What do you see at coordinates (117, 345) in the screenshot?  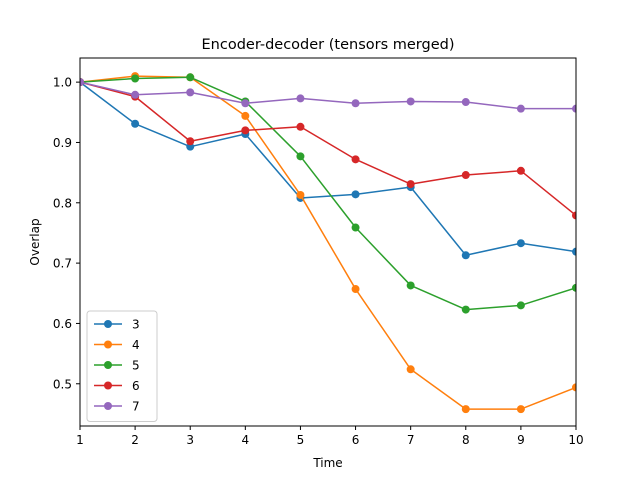 I see `legend-entry-4: 4` at bounding box center [117, 345].